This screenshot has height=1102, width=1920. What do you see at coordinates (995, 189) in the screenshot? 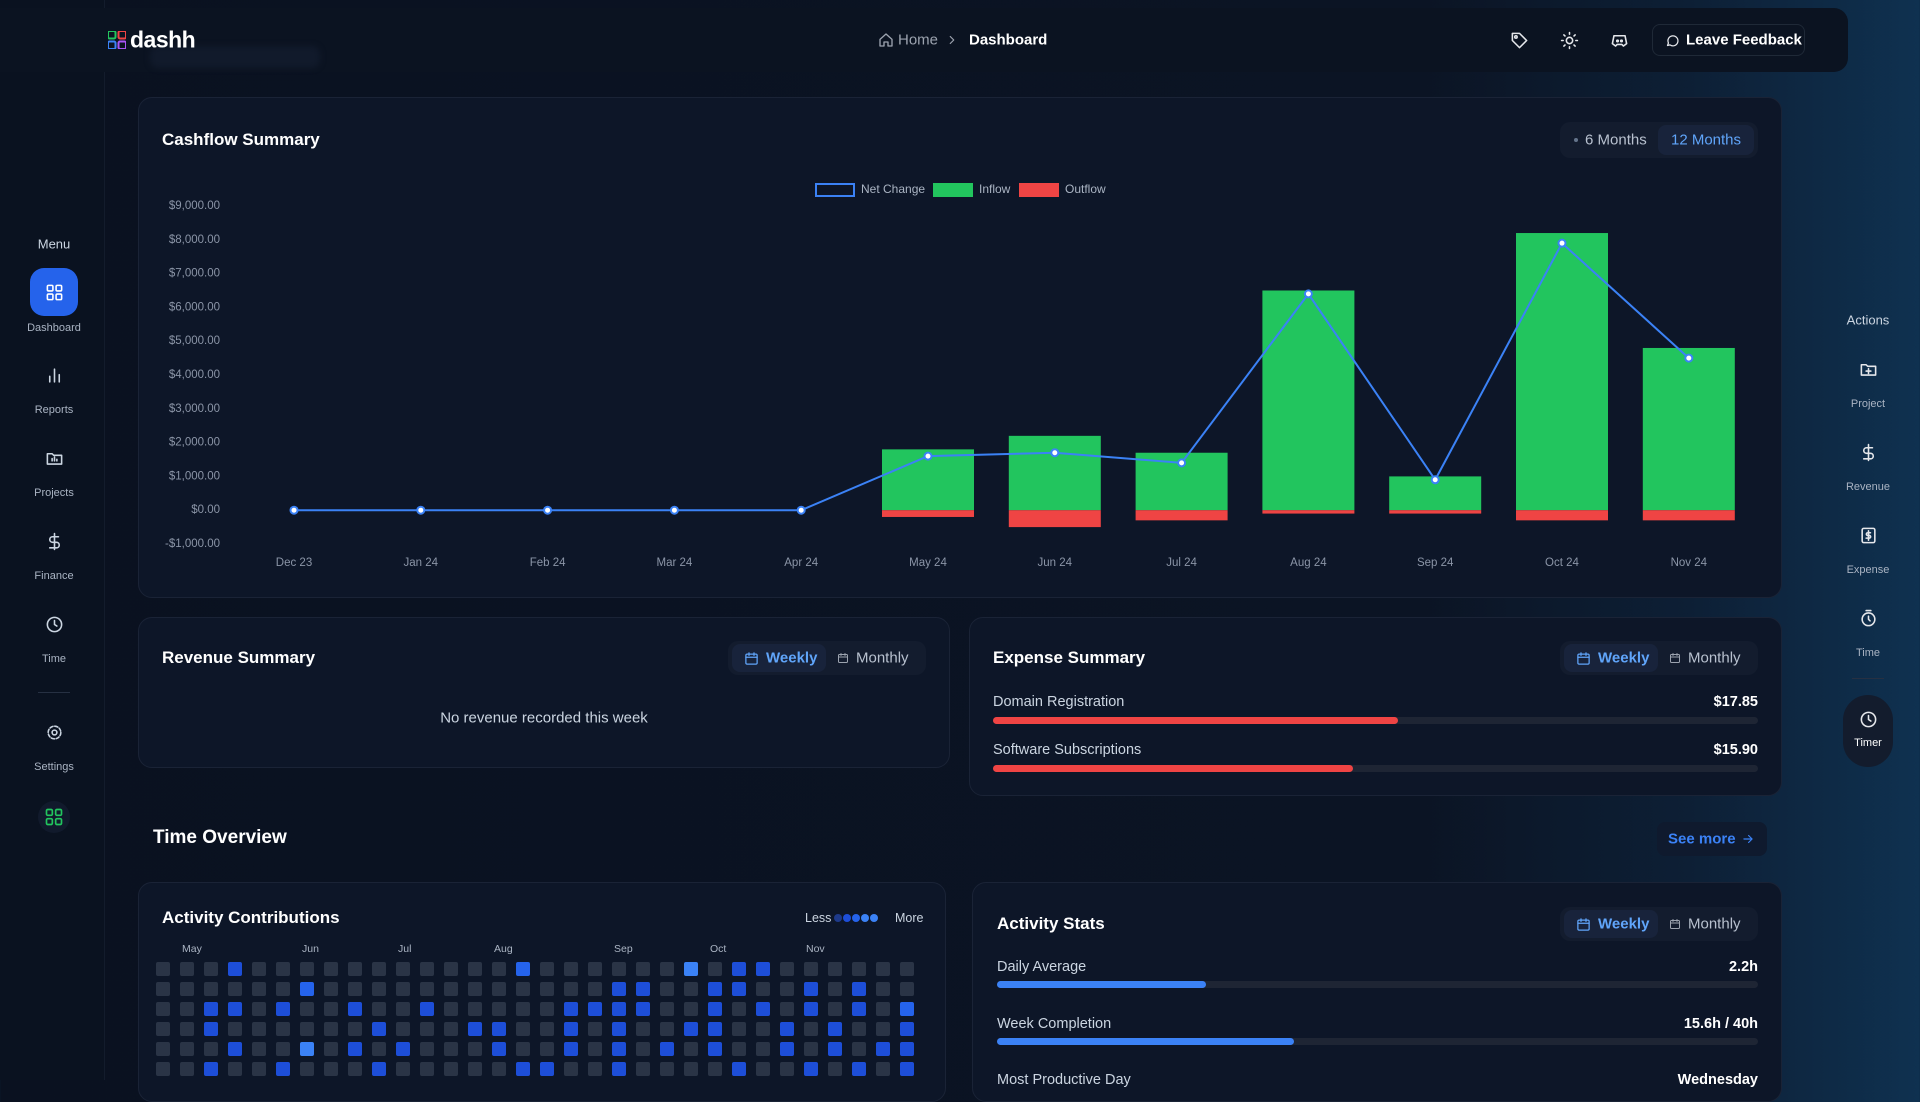
I see `legend-label: Inflow` at bounding box center [995, 189].